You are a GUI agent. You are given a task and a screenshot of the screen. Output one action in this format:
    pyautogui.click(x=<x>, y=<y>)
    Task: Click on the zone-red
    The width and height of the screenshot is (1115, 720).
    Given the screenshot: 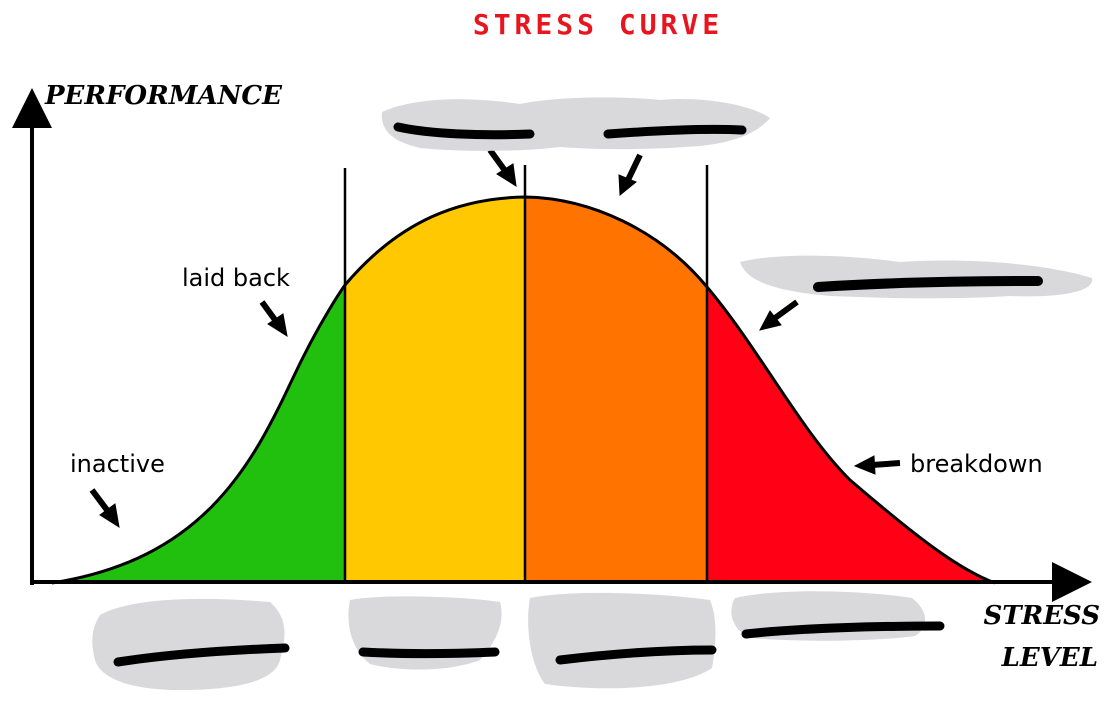 What is the action you would take?
    pyautogui.click(x=851, y=390)
    